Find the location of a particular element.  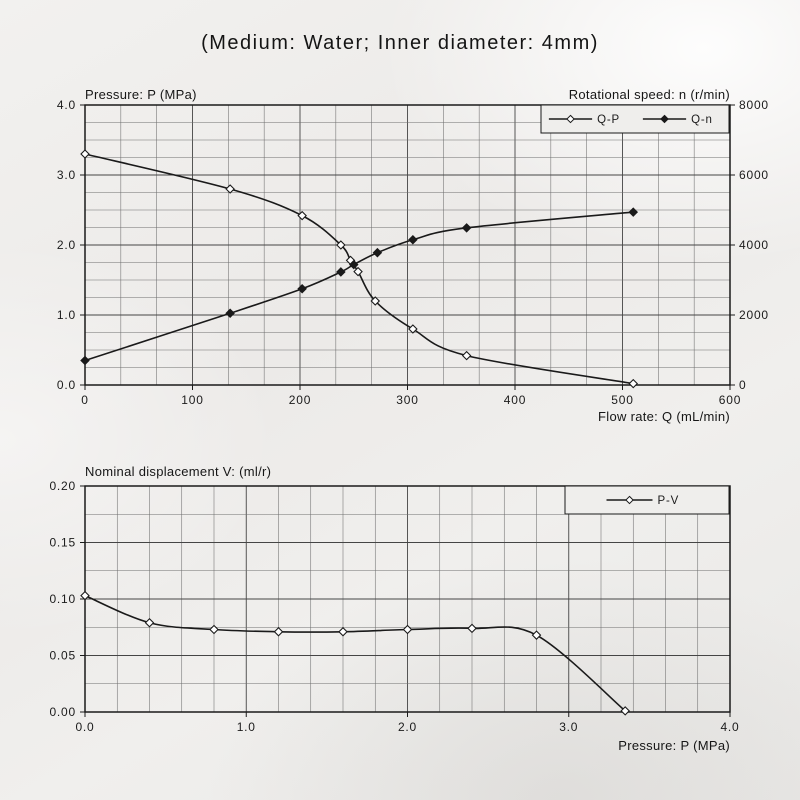

x-tick-label: 1.0 is located at coordinates (246, 727).